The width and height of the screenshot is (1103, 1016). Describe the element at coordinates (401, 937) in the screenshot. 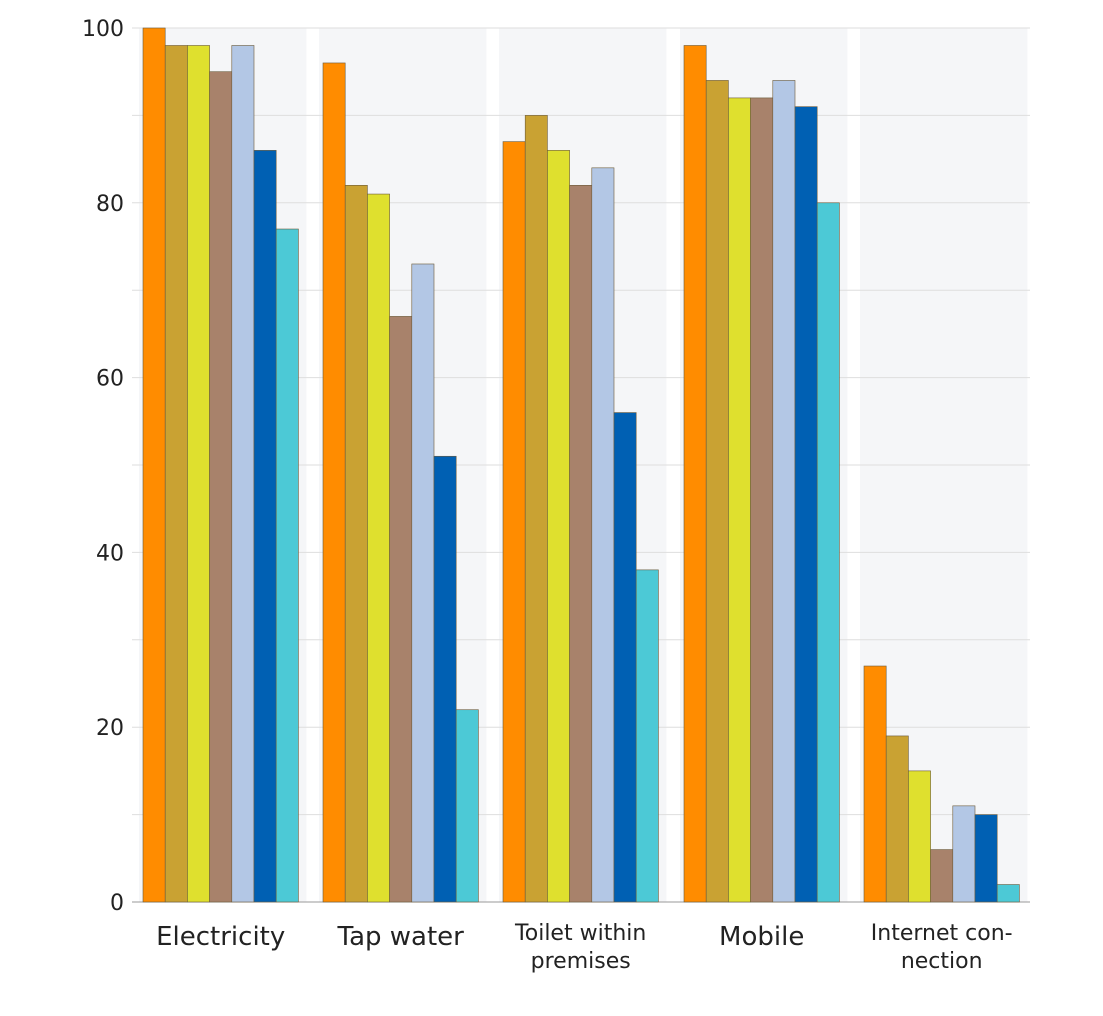

I see `x-category-label: Tap water` at that location.